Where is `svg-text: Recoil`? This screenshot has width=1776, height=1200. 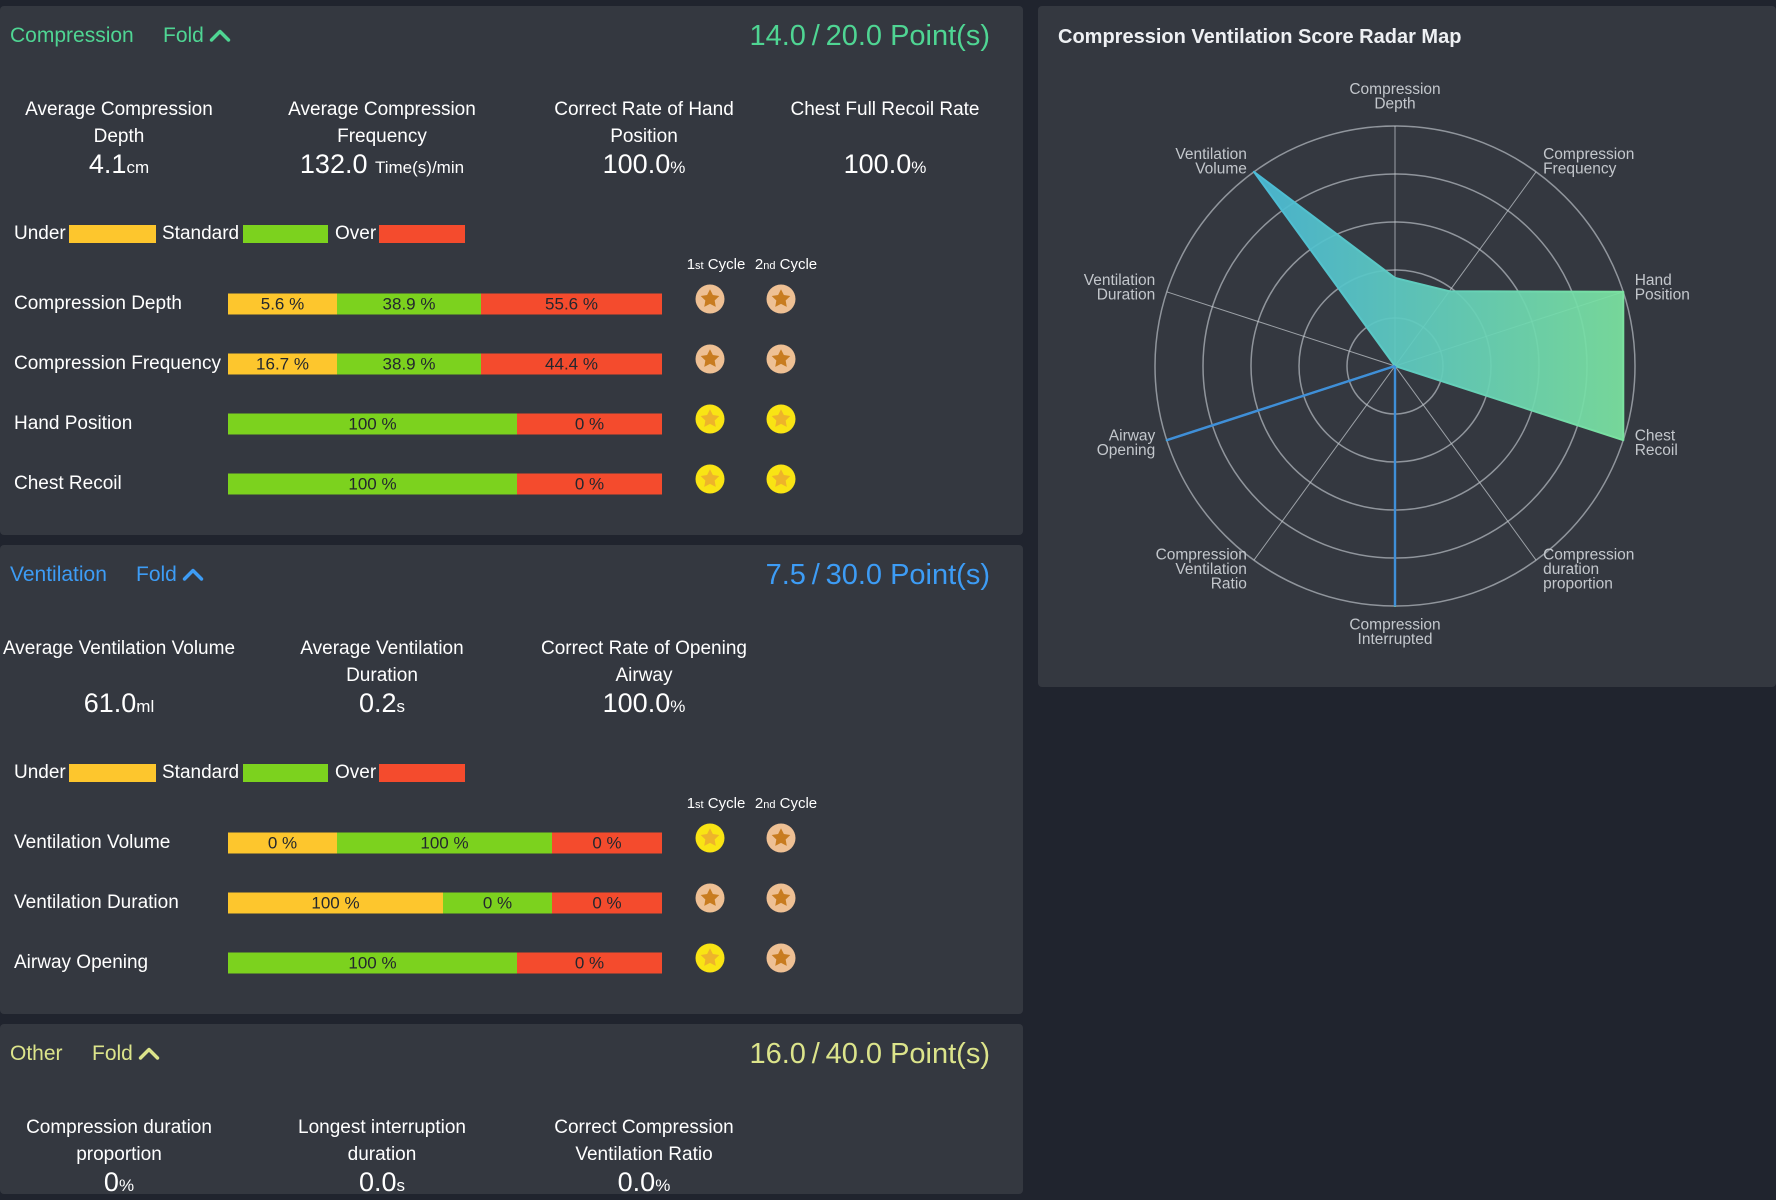
svg-text: Recoil is located at coordinates (1656, 450).